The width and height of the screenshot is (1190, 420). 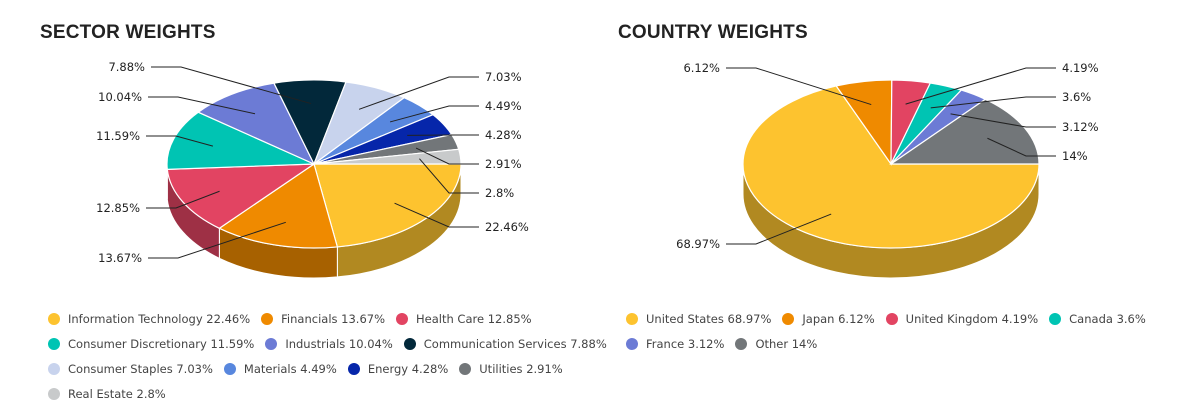 What do you see at coordinates (891, 167) in the screenshot?
I see `slice-united-states` at bounding box center [891, 167].